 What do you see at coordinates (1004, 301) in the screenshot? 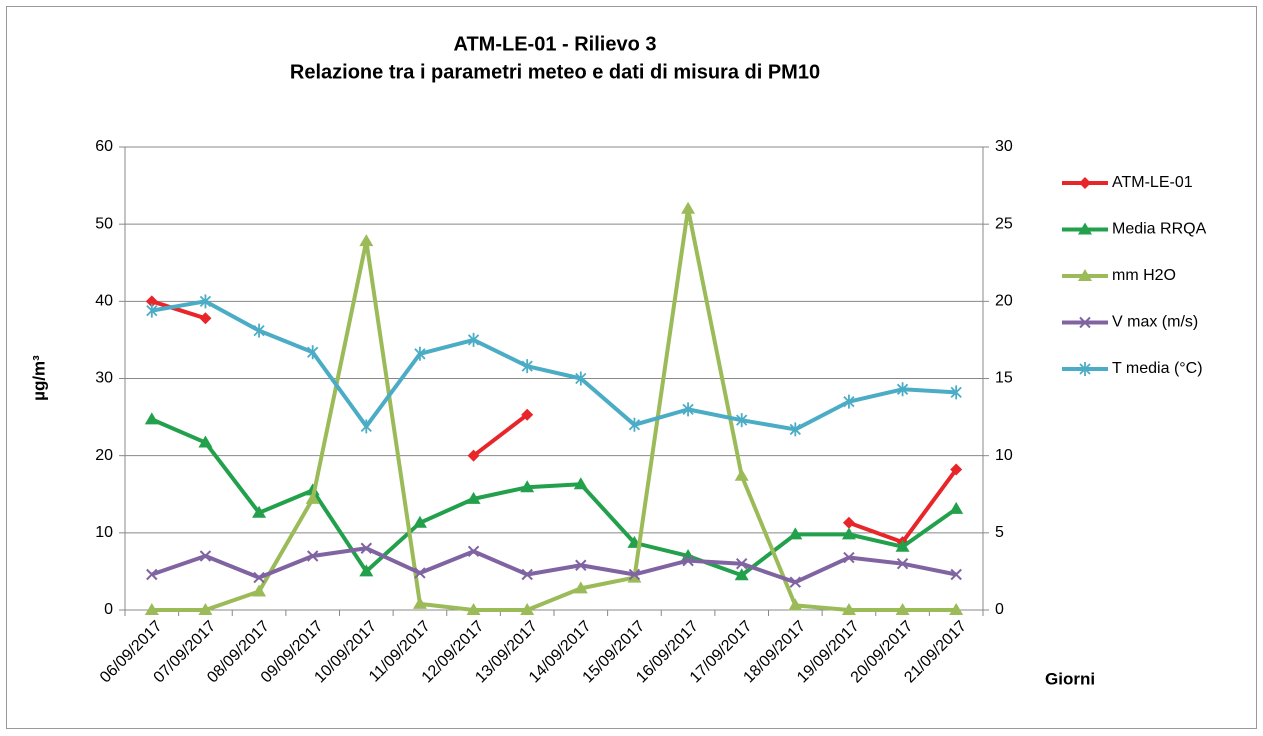
I see `y2-tick-label: 20` at bounding box center [1004, 301].